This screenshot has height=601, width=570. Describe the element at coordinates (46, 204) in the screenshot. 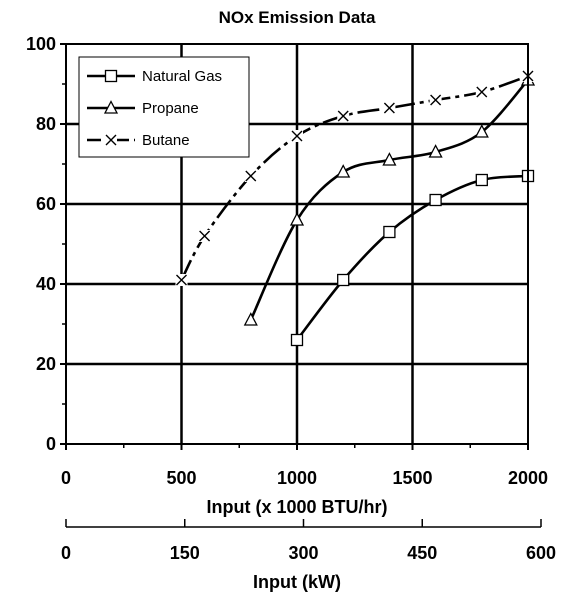

I see `y-tick-label: 60` at that location.